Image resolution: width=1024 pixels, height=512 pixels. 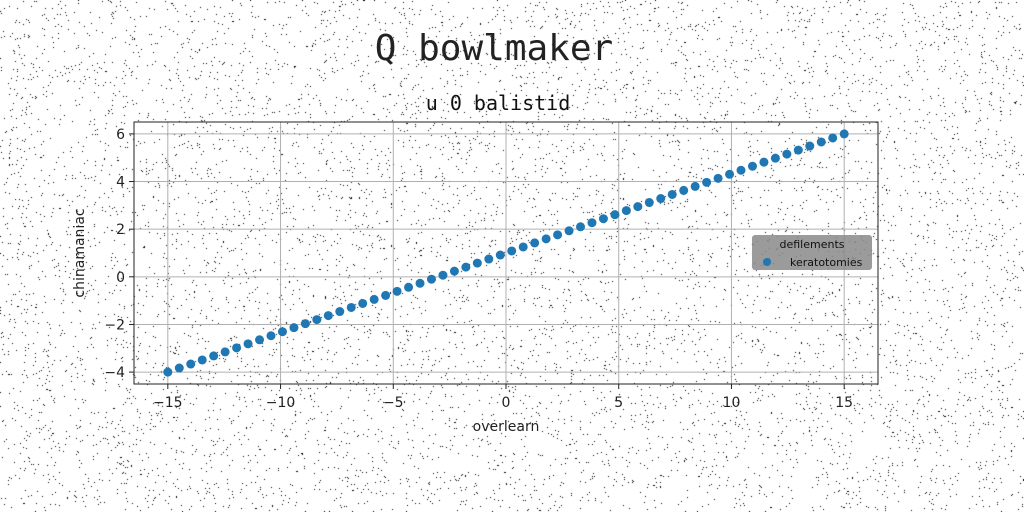 What do you see at coordinates (80, 252) in the screenshot?
I see `y-axis-label: chinamaniac` at bounding box center [80, 252].